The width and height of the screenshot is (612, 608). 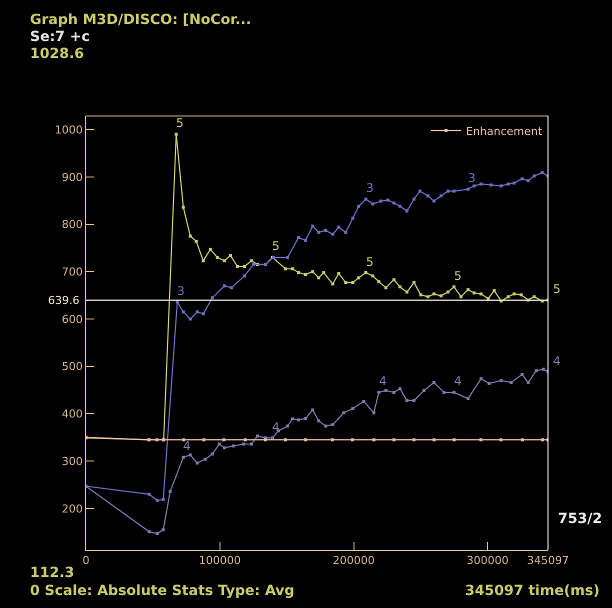 What do you see at coordinates (353, 561) in the screenshot?
I see `x-tick-label: 200000` at bounding box center [353, 561].